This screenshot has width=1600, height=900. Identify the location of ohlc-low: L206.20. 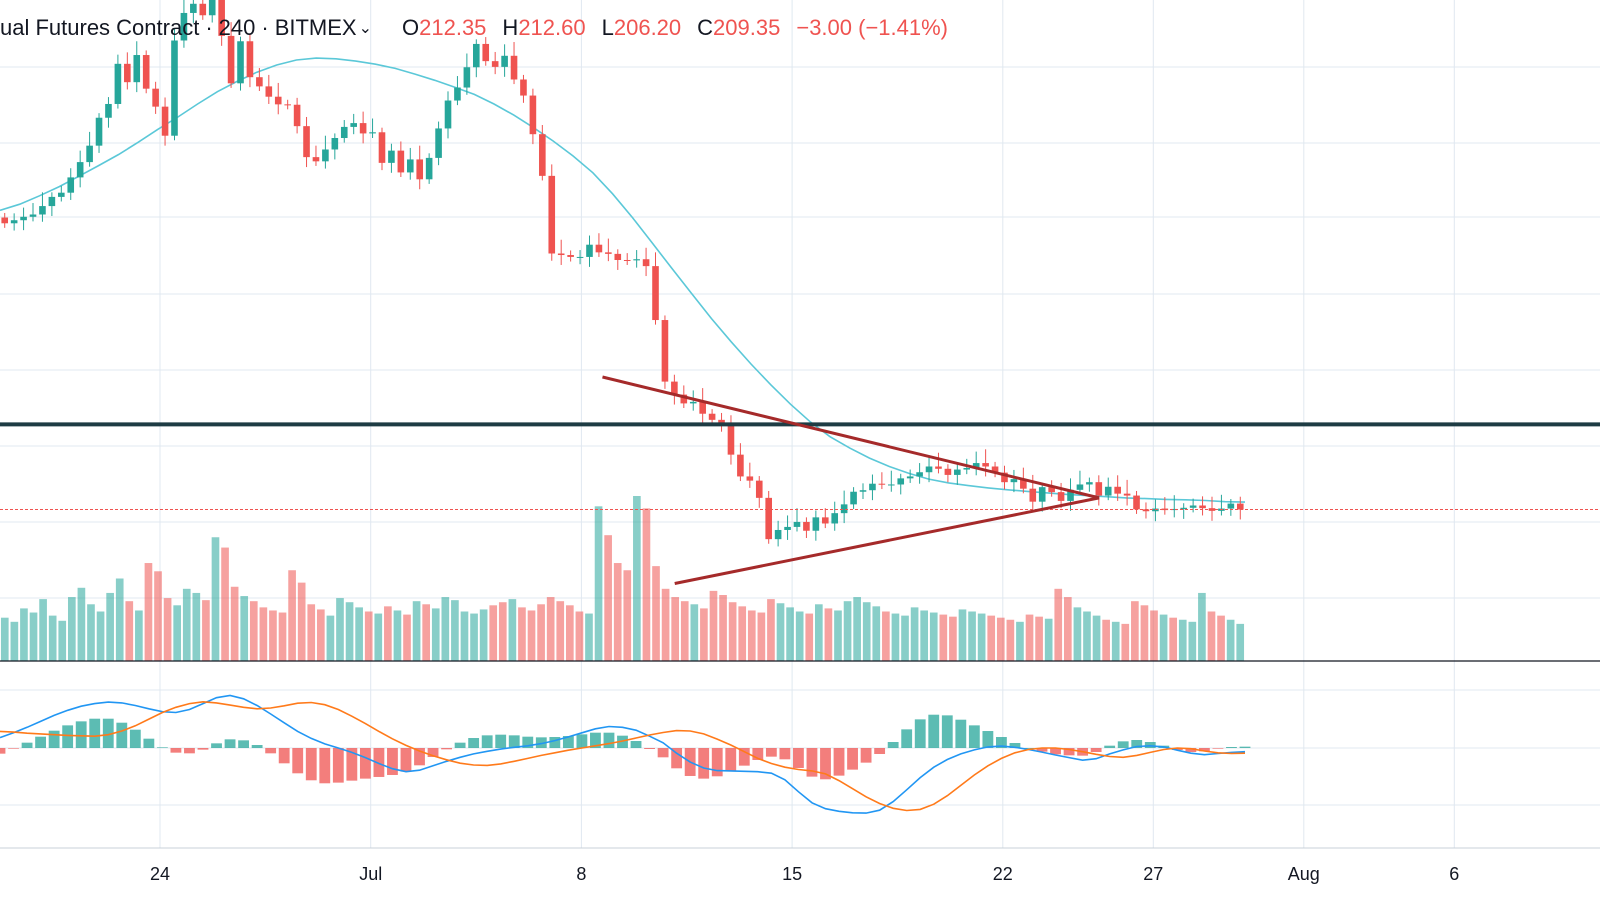
(642, 28).